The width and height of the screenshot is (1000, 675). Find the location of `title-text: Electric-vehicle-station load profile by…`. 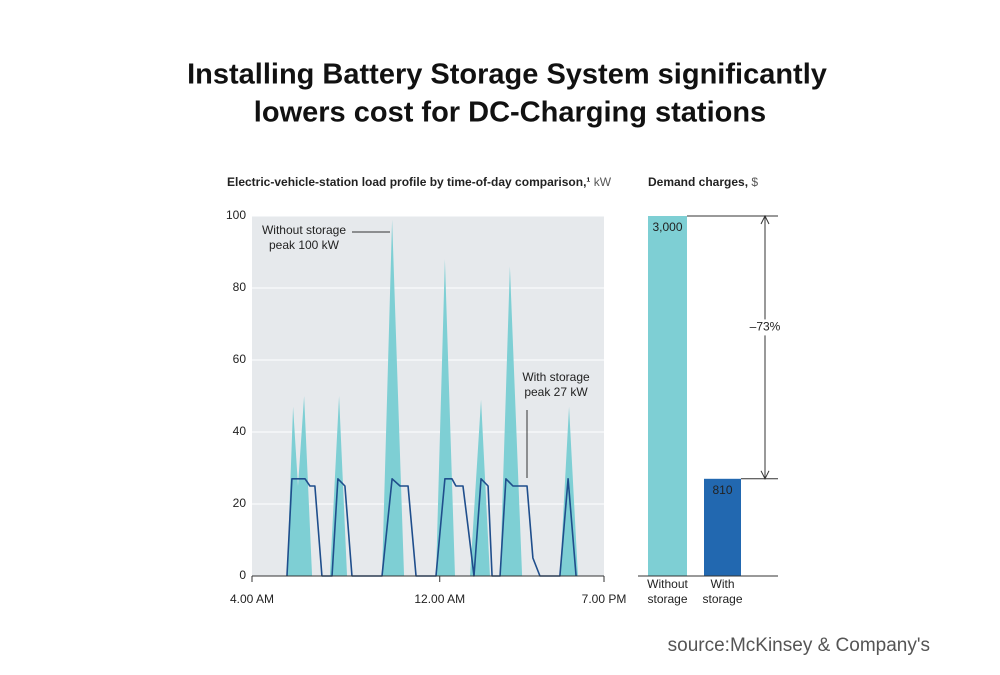

title-text: Electric-vehicle-station load profile by… is located at coordinates (408, 182).